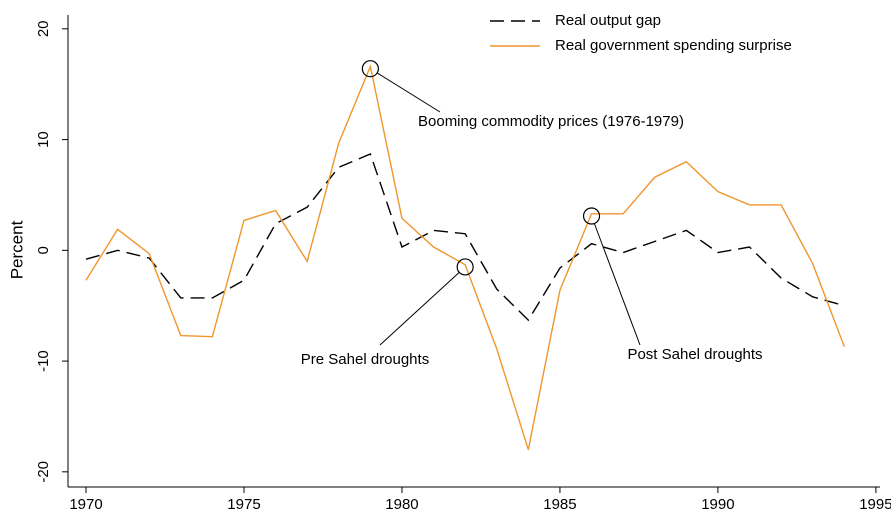 The height and width of the screenshot is (516, 891). What do you see at coordinates (717, 504) in the screenshot?
I see `x-tick-label: 1990` at bounding box center [717, 504].